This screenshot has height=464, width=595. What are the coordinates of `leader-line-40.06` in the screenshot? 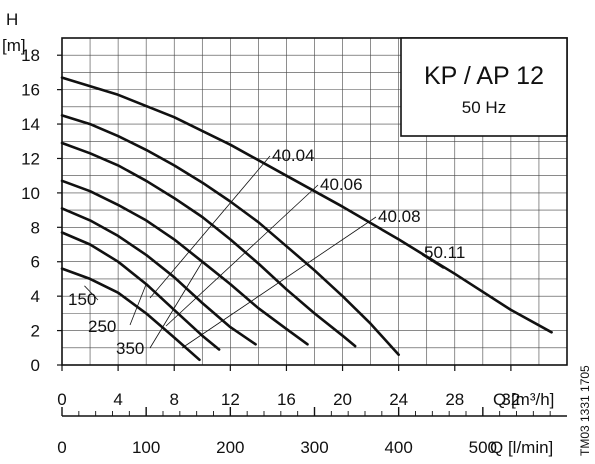 It's located at (242, 255).